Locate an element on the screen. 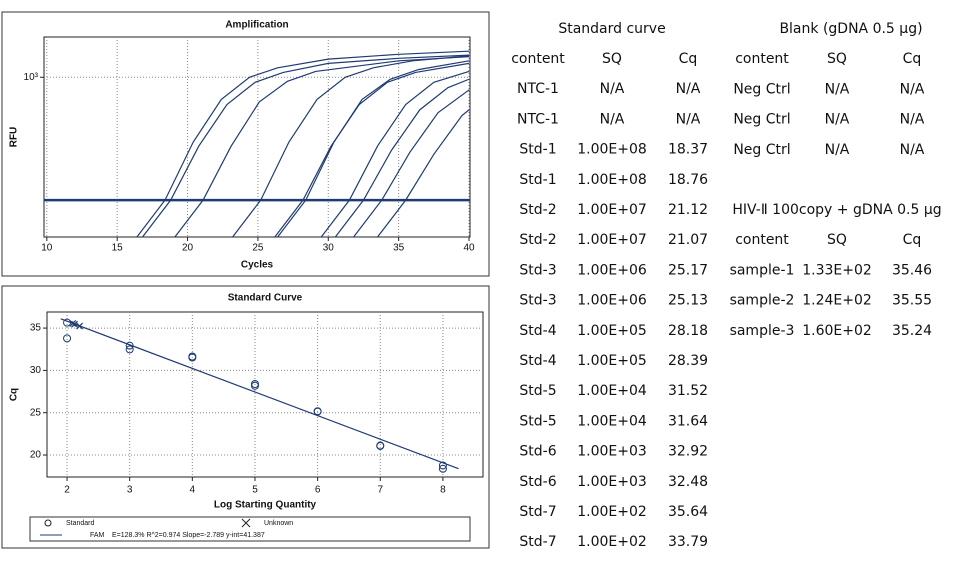 The image size is (961, 568). legend-box is located at coordinates (250, 529).